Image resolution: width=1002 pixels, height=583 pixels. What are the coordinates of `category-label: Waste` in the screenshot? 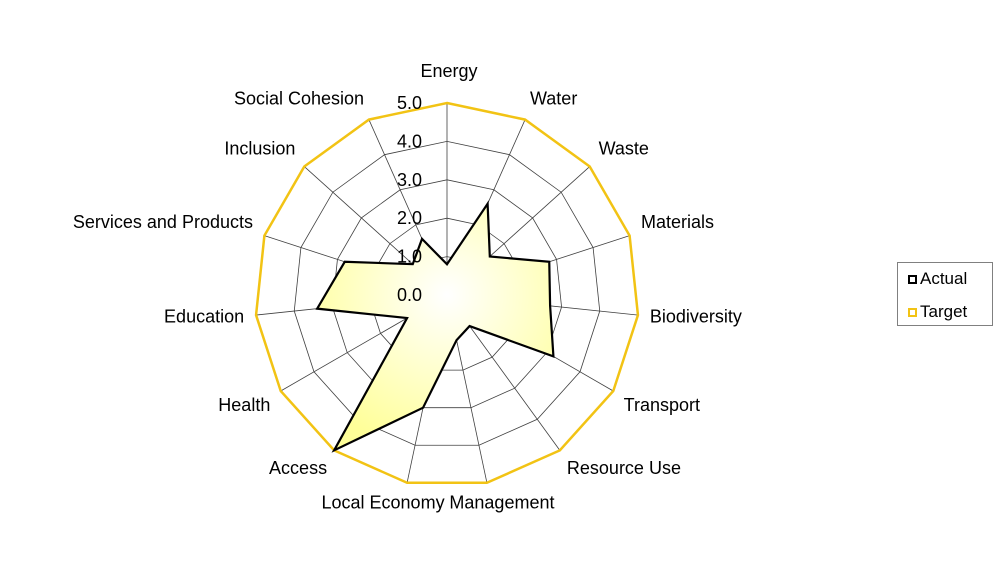 It's located at (624, 148).